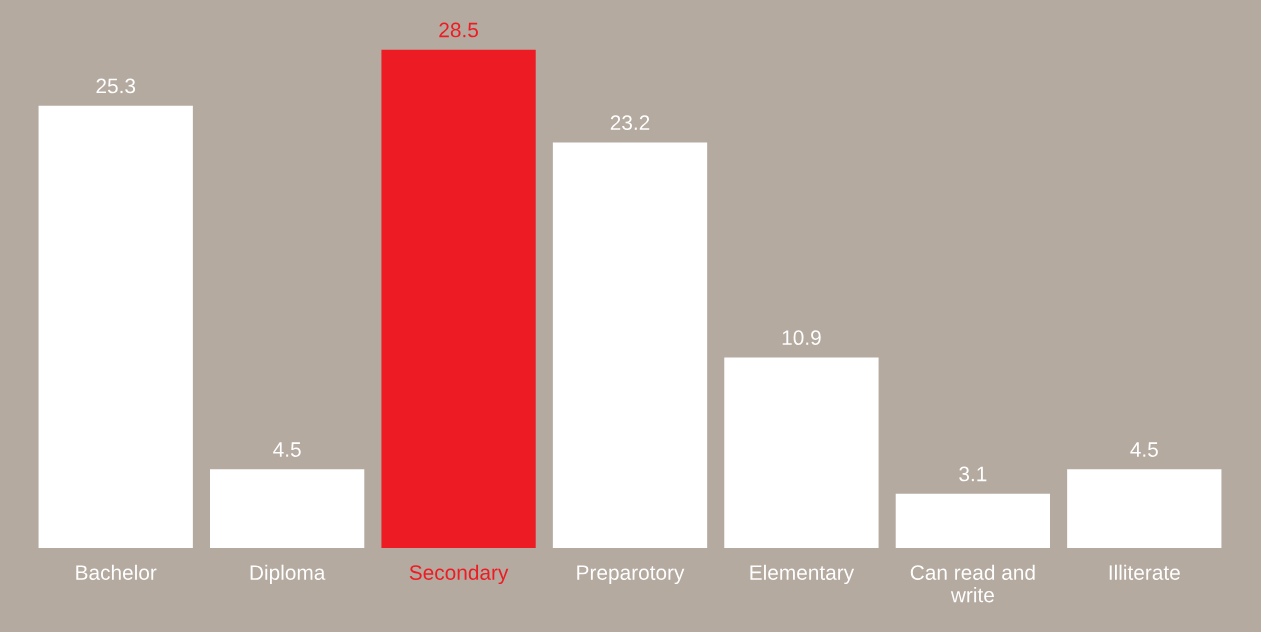  Describe the element at coordinates (288, 574) in the screenshot. I see `x-tick-label: Diploma` at that location.